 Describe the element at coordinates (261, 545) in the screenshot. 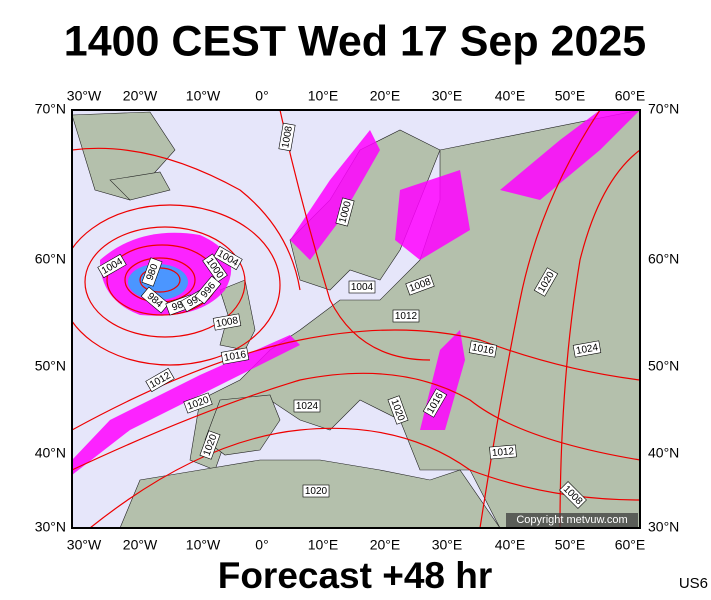

I see `lon-label-bottom: 0°` at that location.